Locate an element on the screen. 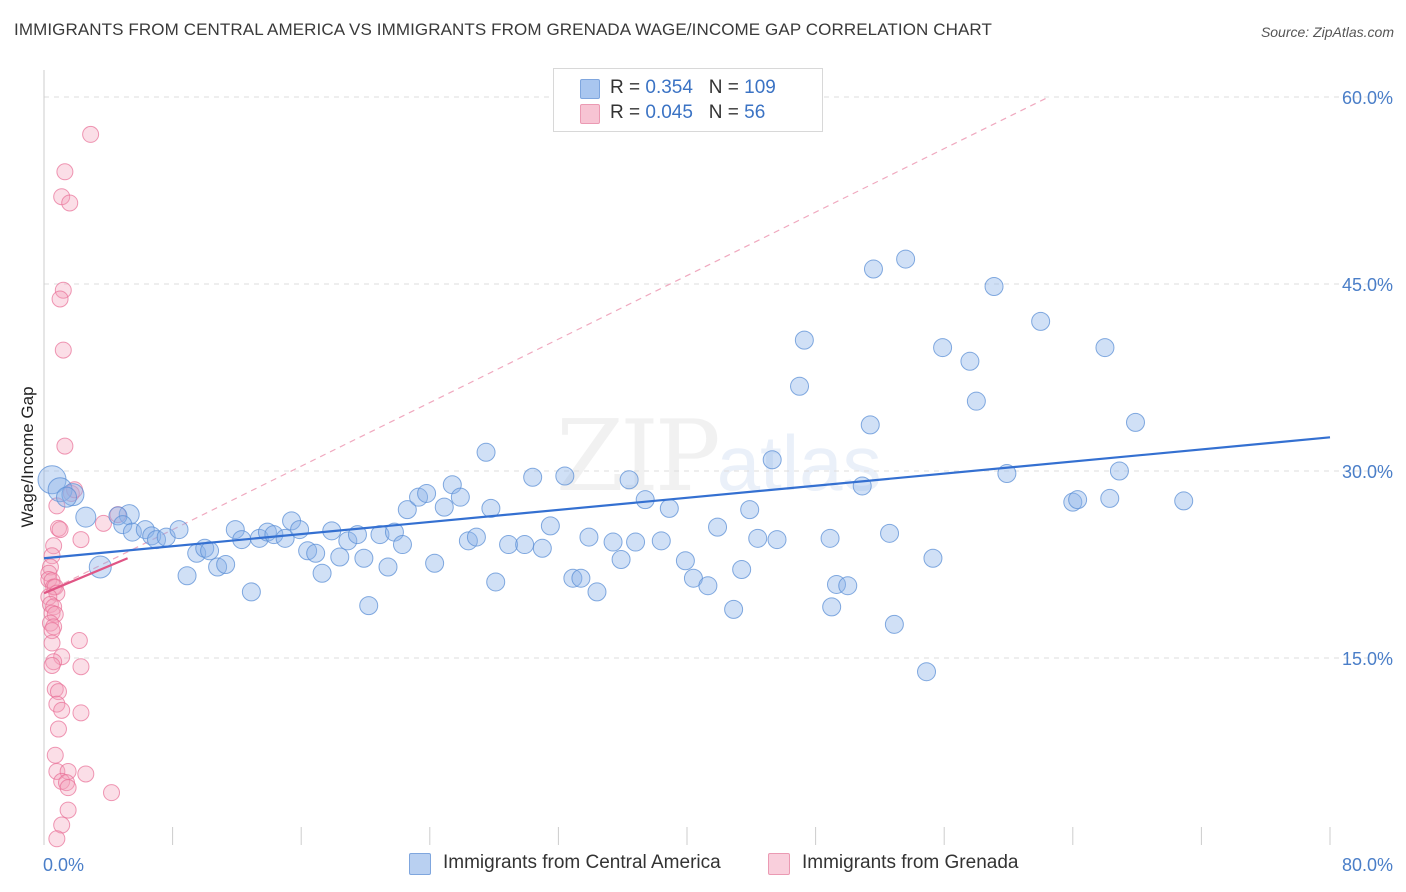 The height and width of the screenshot is (892, 1406). n-label: N = is located at coordinates (723, 112).